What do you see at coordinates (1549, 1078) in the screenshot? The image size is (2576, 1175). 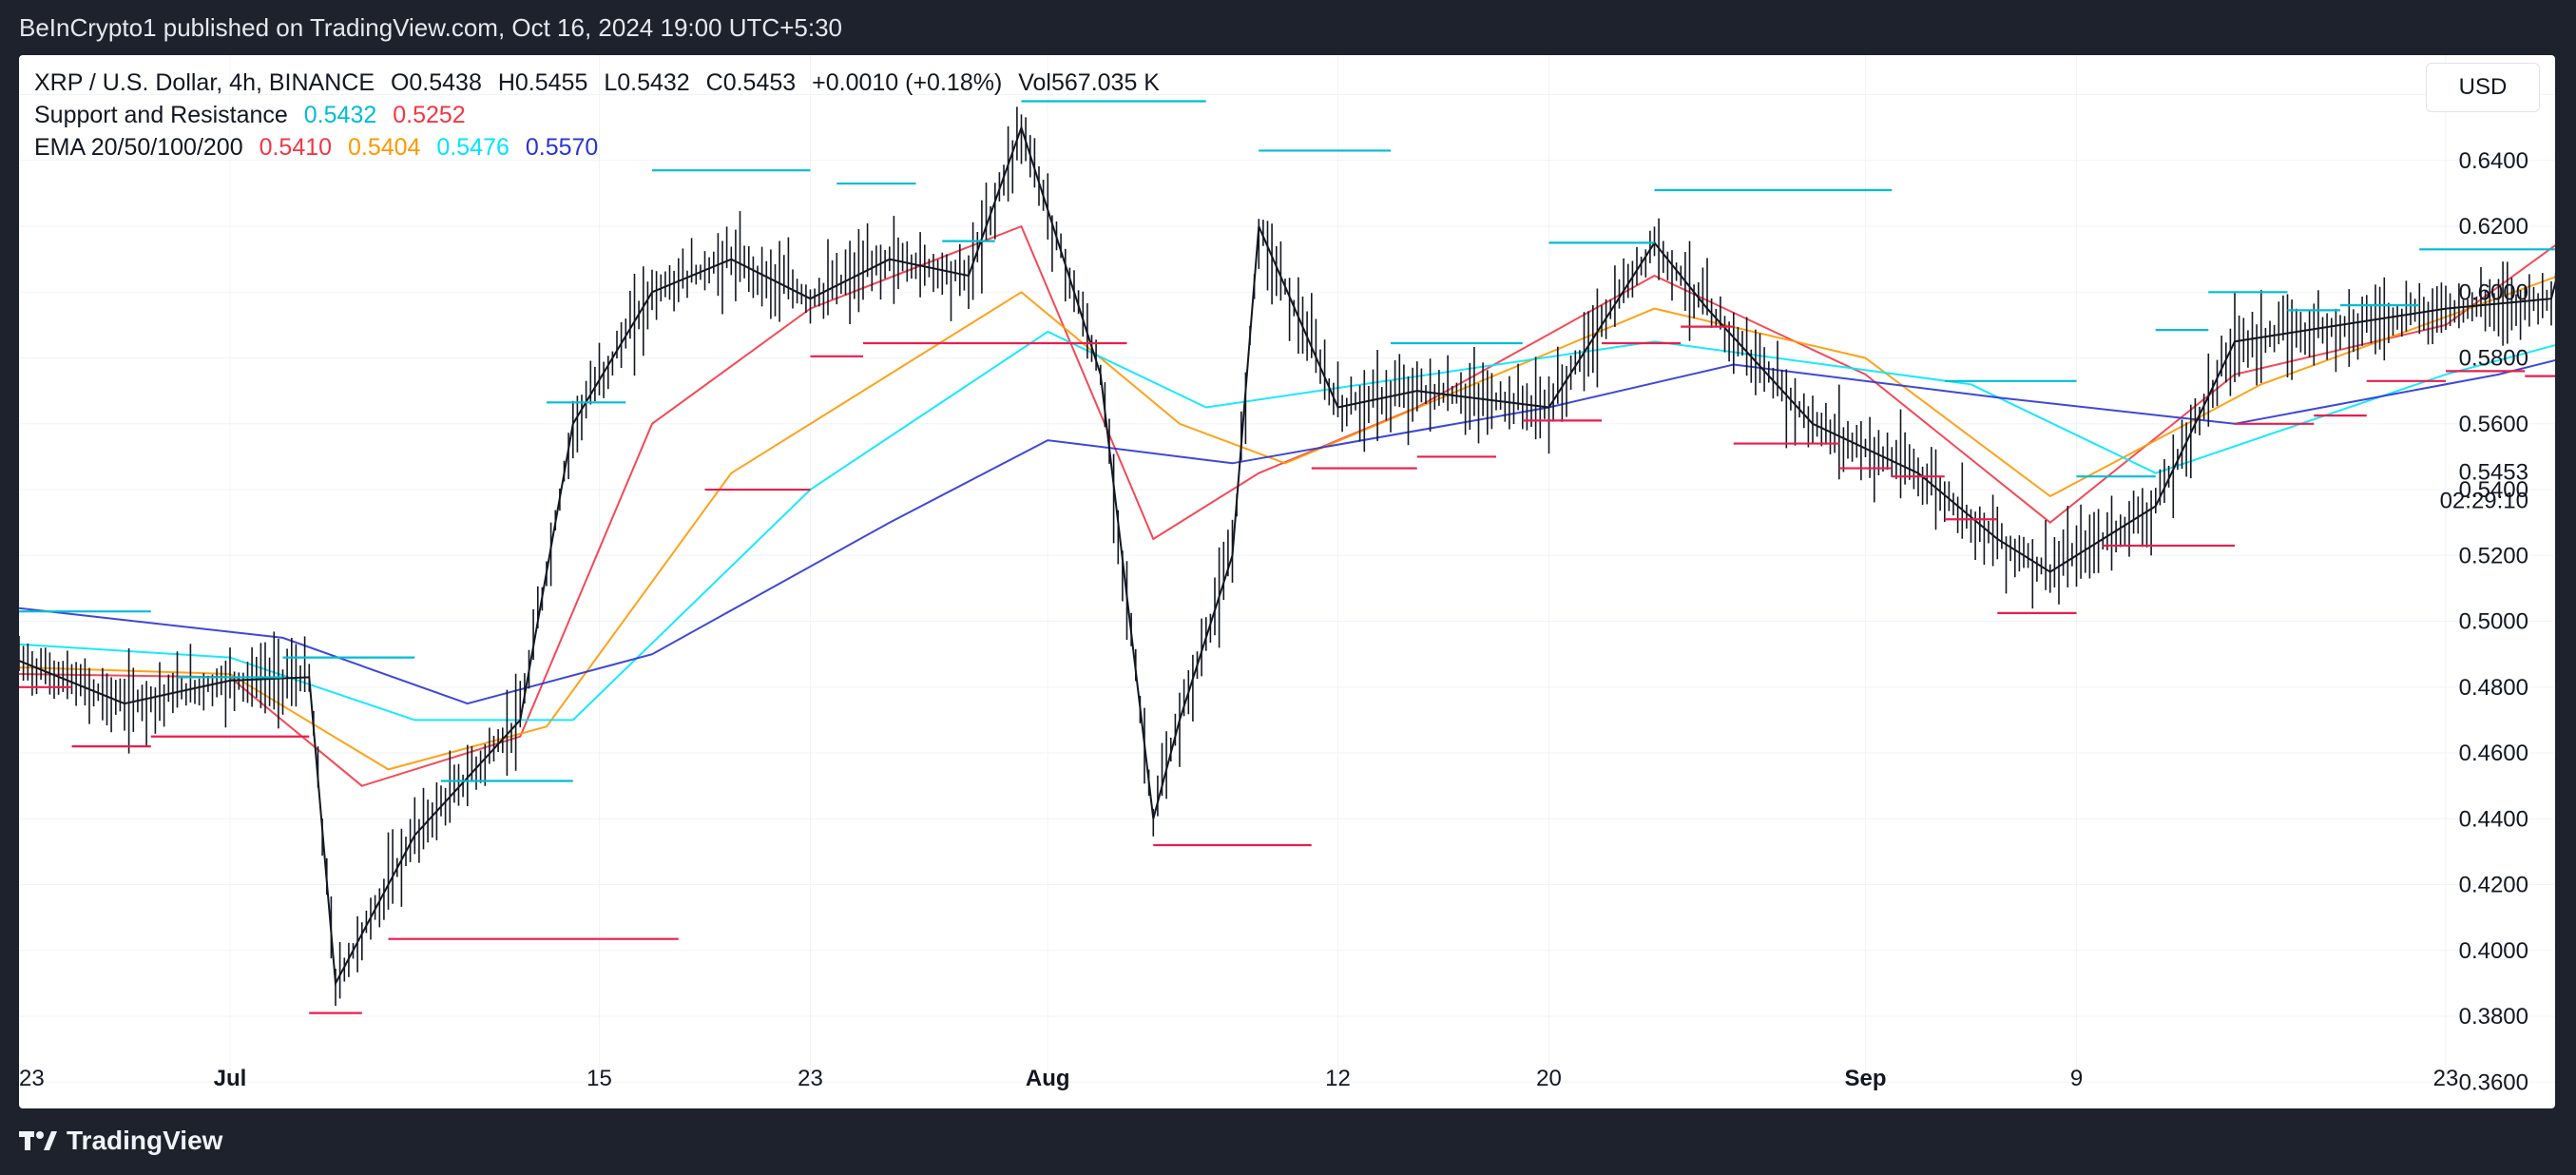 I see `x-tick-label-6: 20` at bounding box center [1549, 1078].